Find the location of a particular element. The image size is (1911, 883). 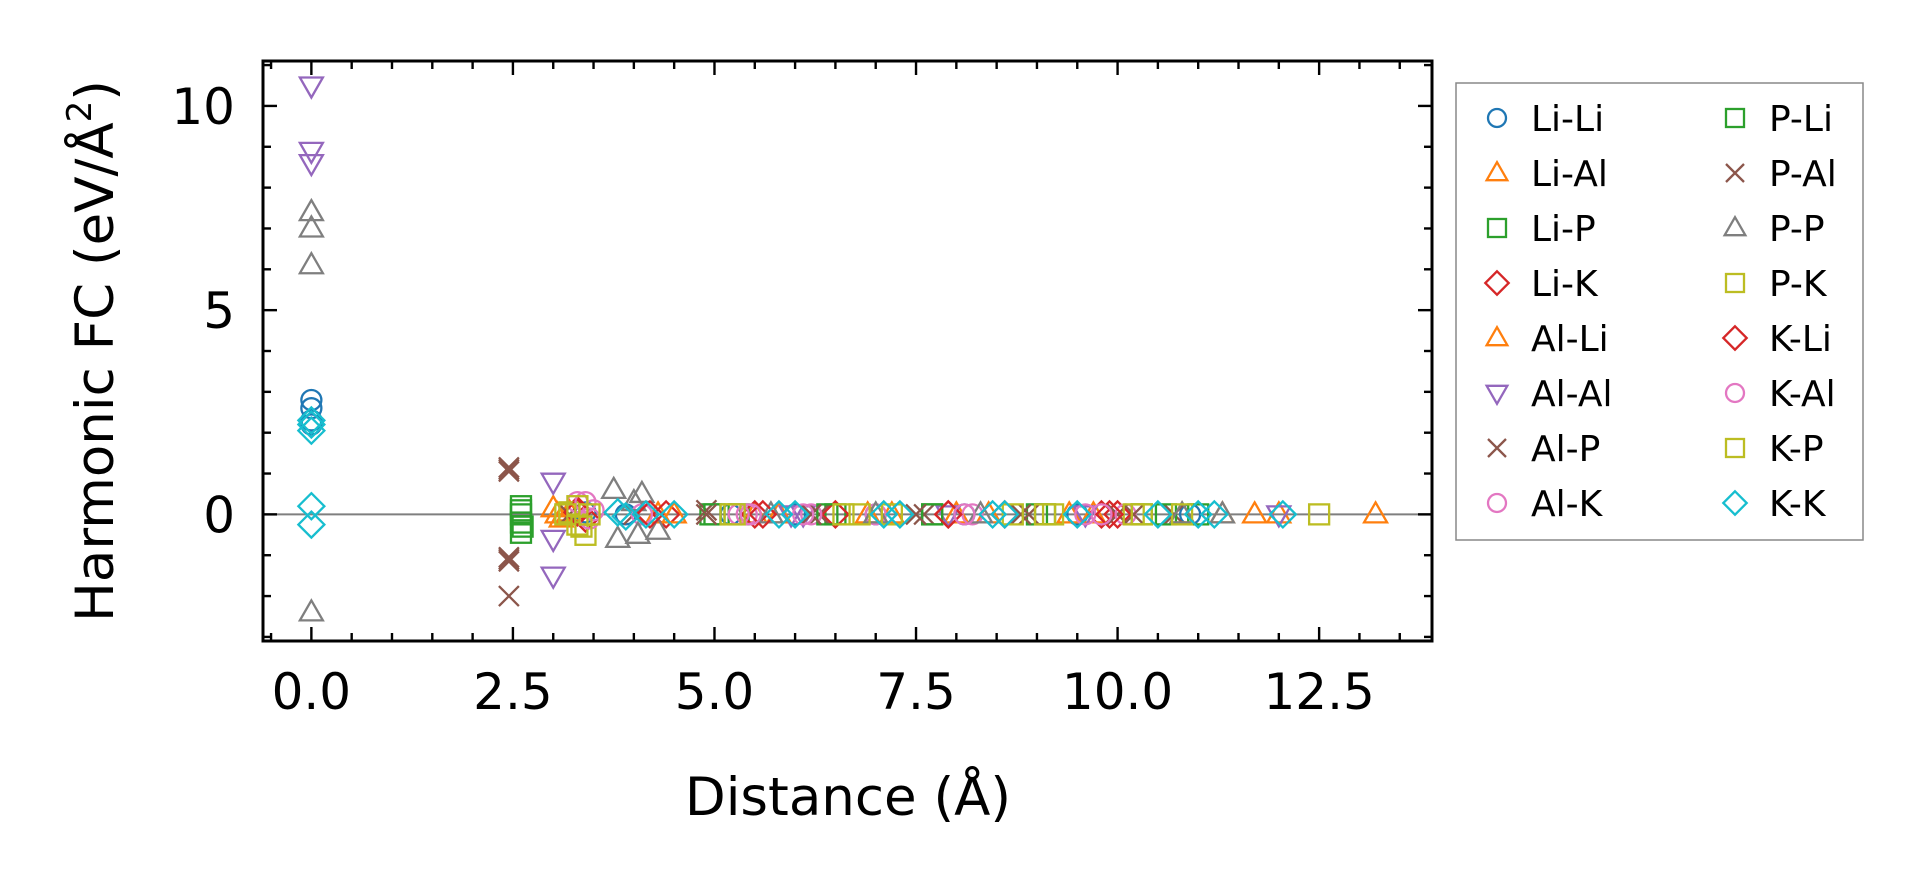

legend-label: K-K is located at coordinates (1798, 504).